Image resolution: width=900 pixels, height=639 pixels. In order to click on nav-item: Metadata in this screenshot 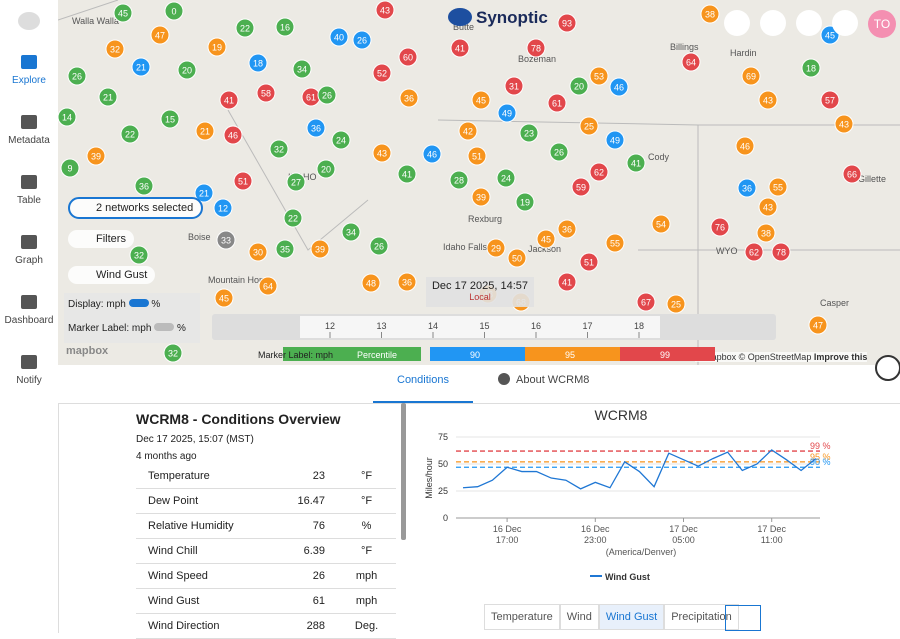, I will do `click(29, 130)`.